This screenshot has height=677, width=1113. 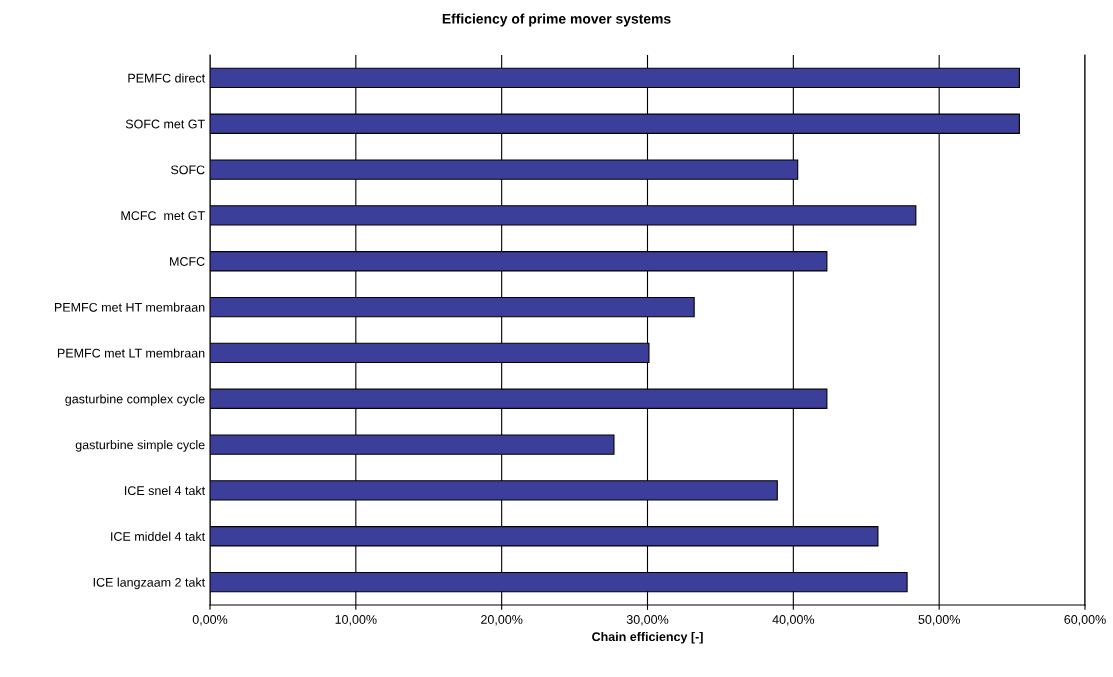 What do you see at coordinates (556, 20) in the screenshot?
I see `chart-title: Efficiency of prime mover systems` at bounding box center [556, 20].